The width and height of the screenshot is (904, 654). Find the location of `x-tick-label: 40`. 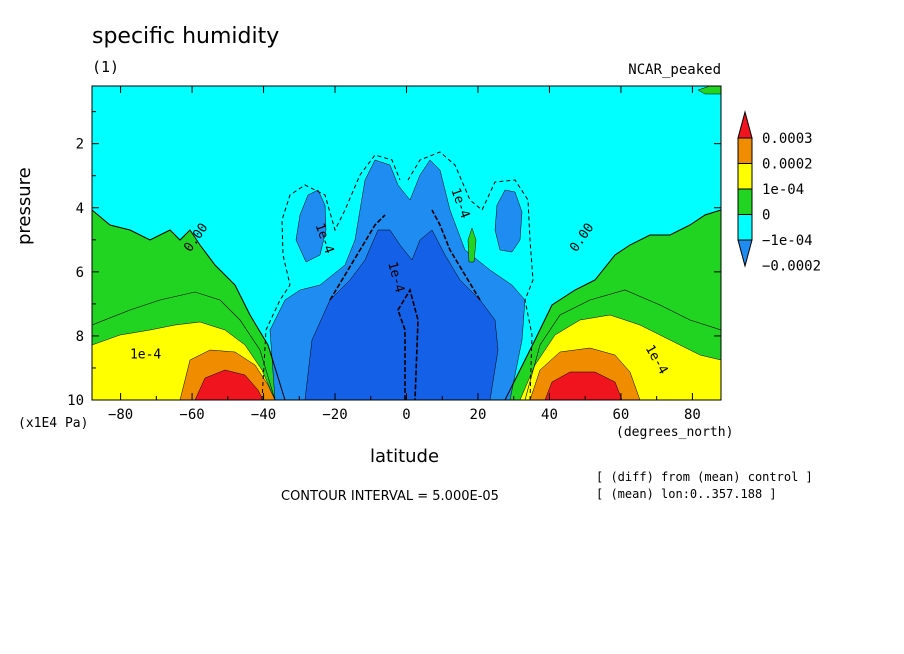

x-tick-label: 40 is located at coordinates (549, 415).